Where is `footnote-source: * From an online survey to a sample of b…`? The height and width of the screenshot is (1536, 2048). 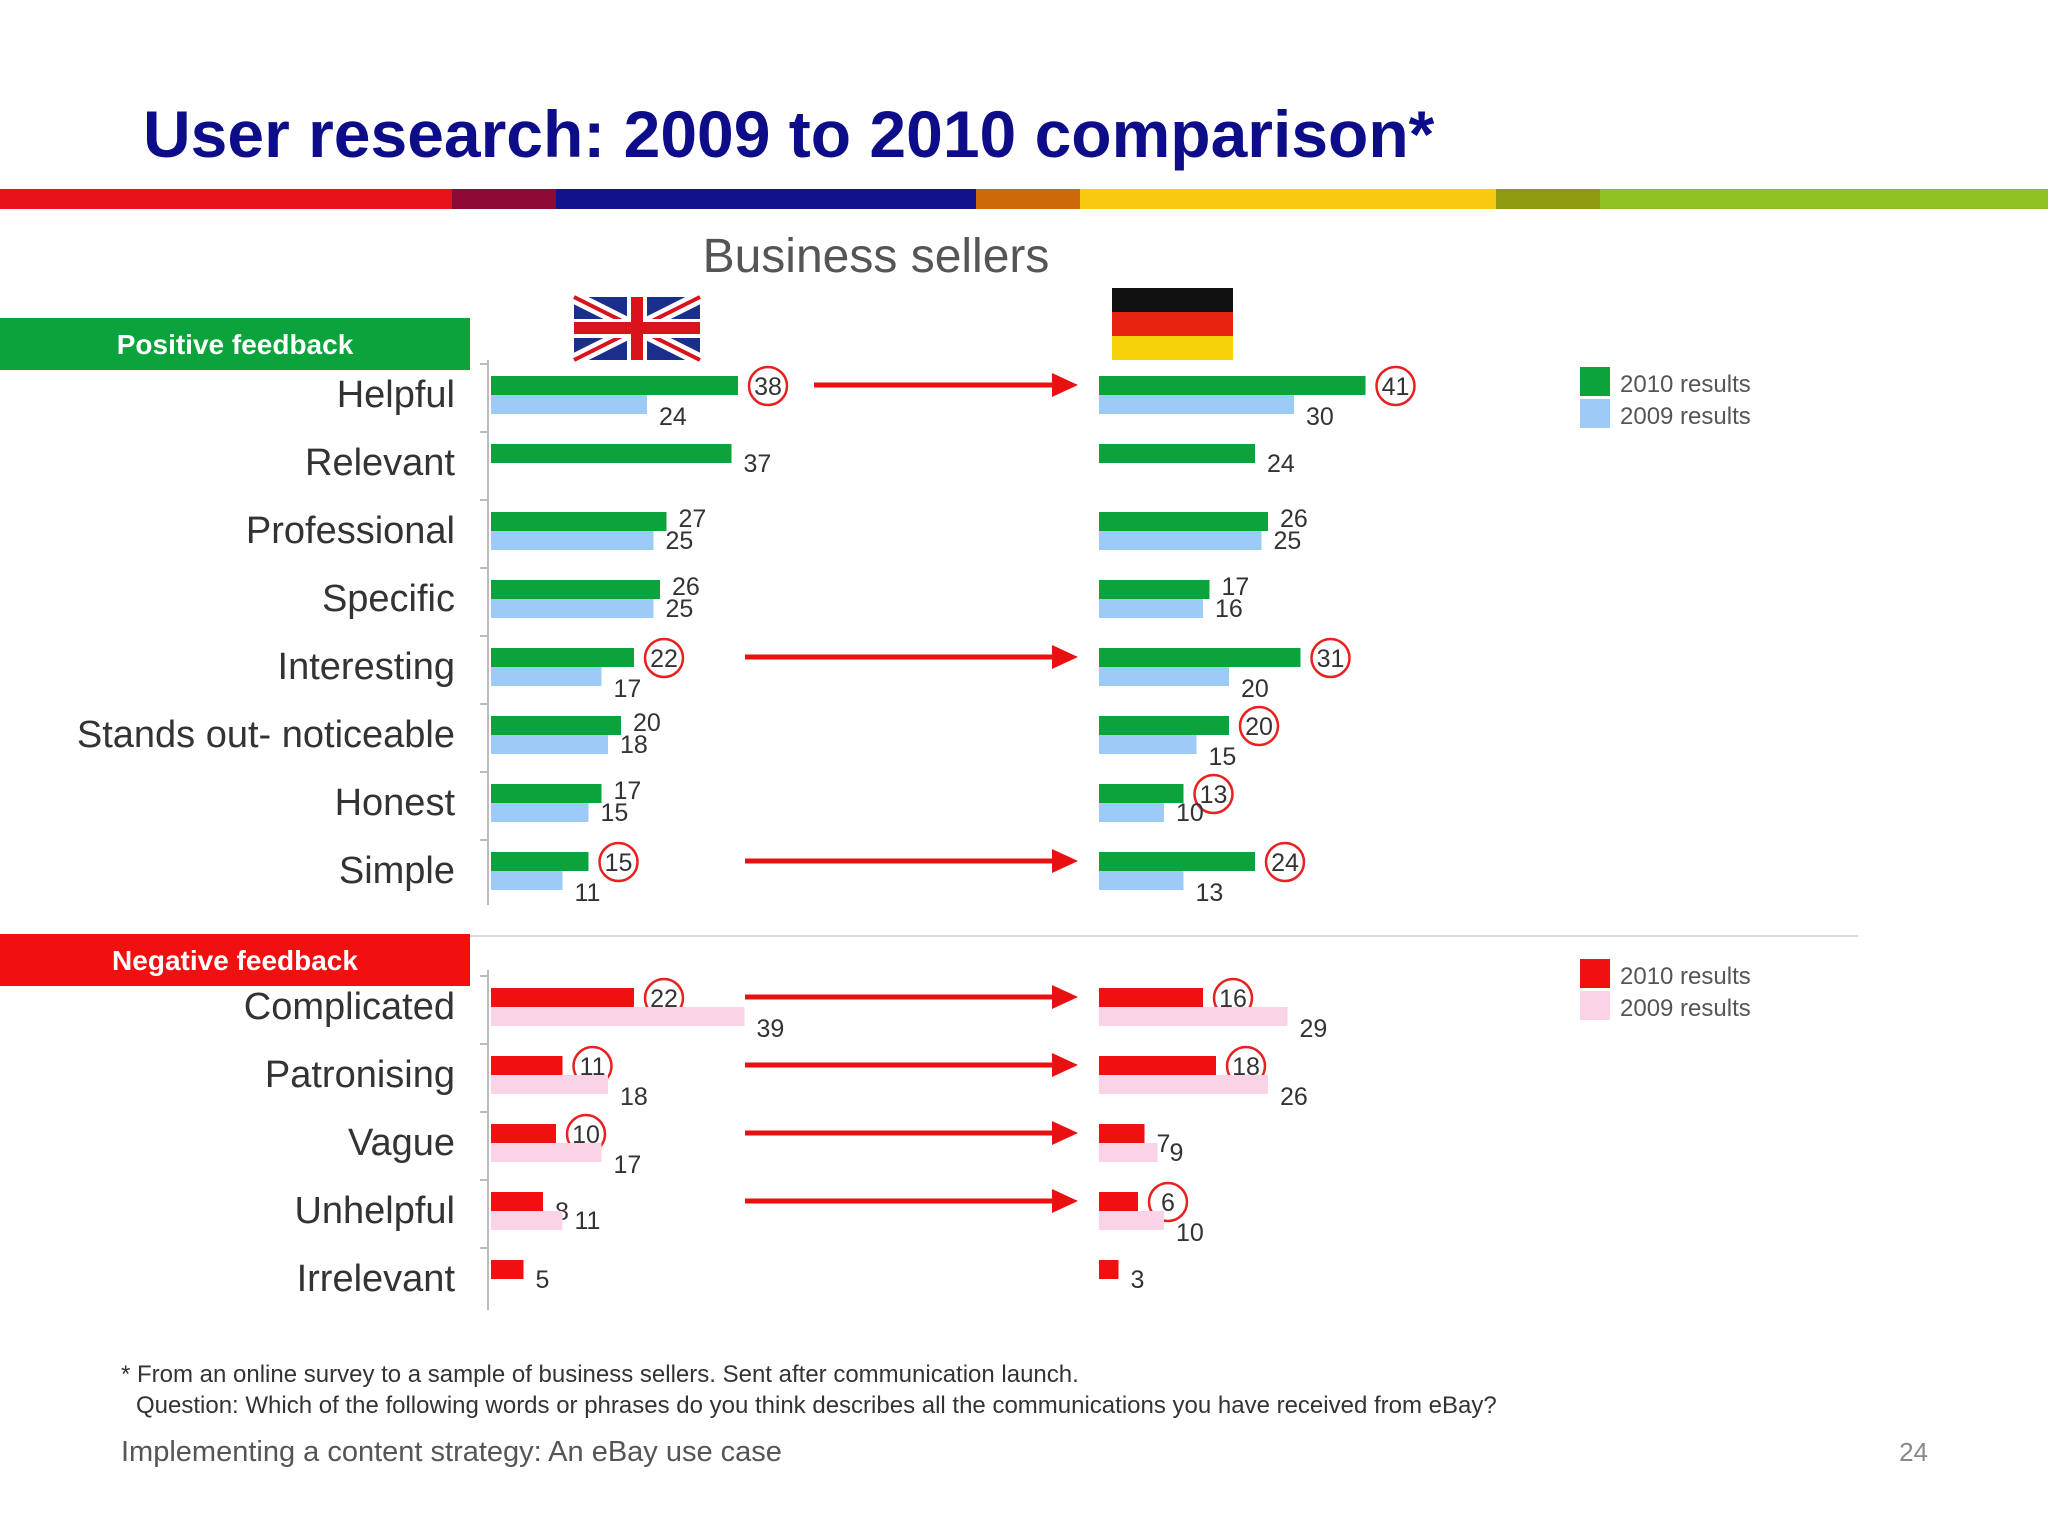 footnote-source: * From an online survey to a sample of b… is located at coordinates (600, 1374).